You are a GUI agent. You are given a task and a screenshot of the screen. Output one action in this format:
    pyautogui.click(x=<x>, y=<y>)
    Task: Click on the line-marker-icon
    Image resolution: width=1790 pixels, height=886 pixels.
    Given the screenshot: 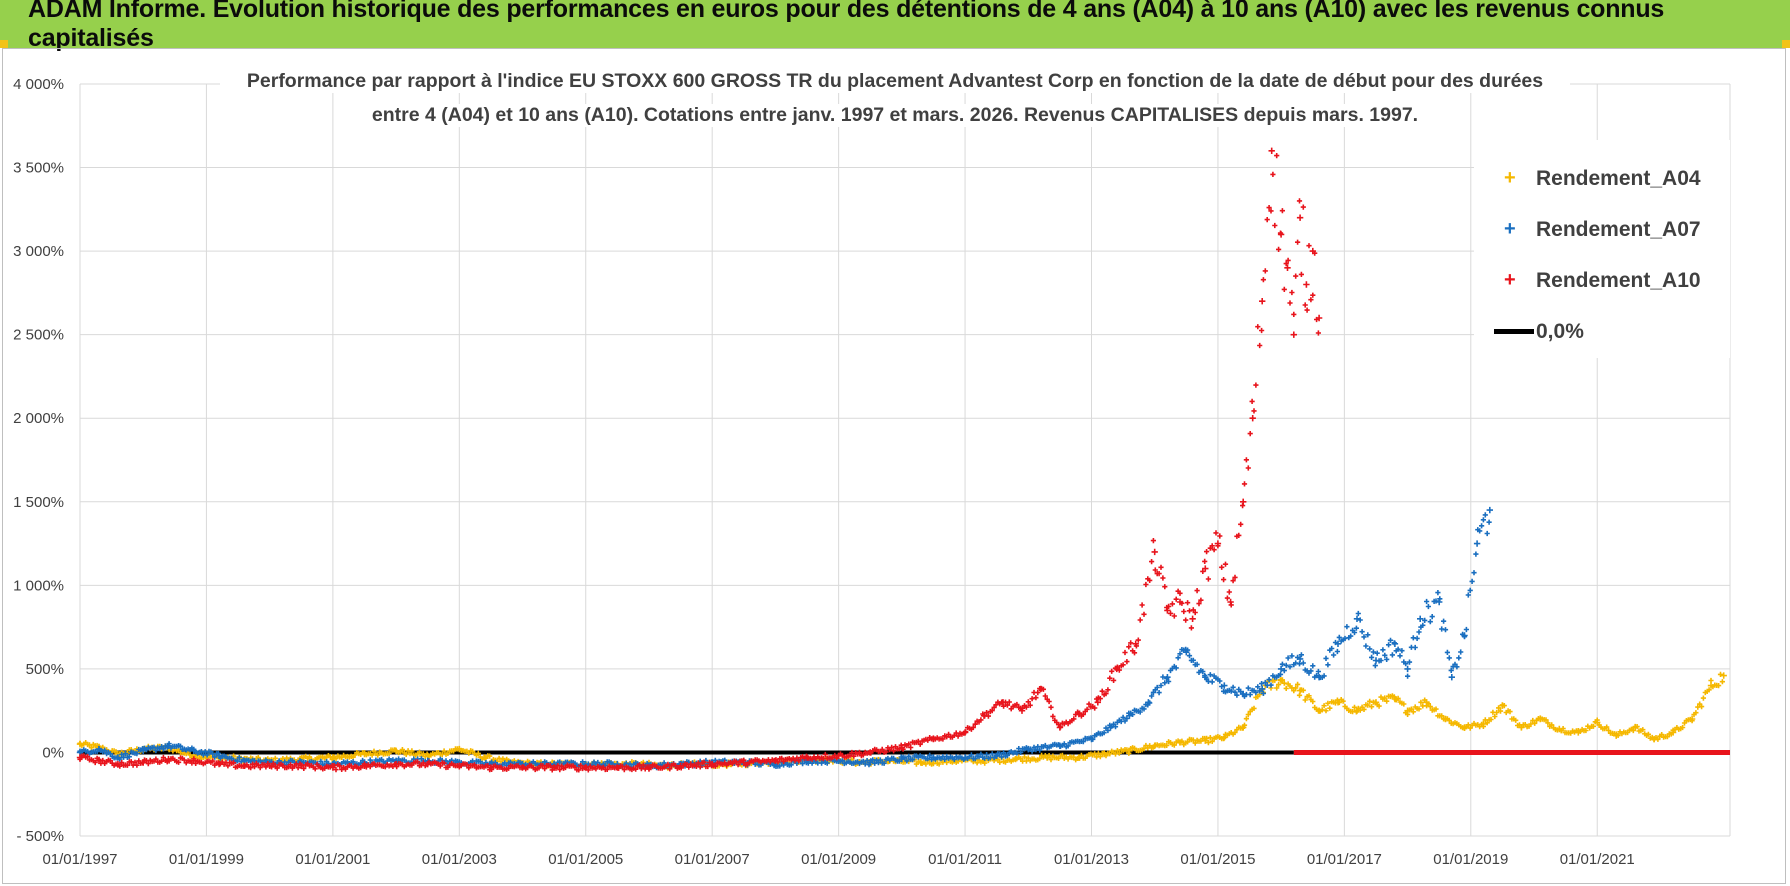 What is the action you would take?
    pyautogui.click(x=1514, y=331)
    